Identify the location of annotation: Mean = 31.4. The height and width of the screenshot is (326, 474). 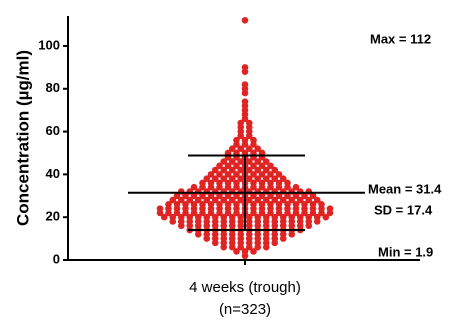
(405, 188).